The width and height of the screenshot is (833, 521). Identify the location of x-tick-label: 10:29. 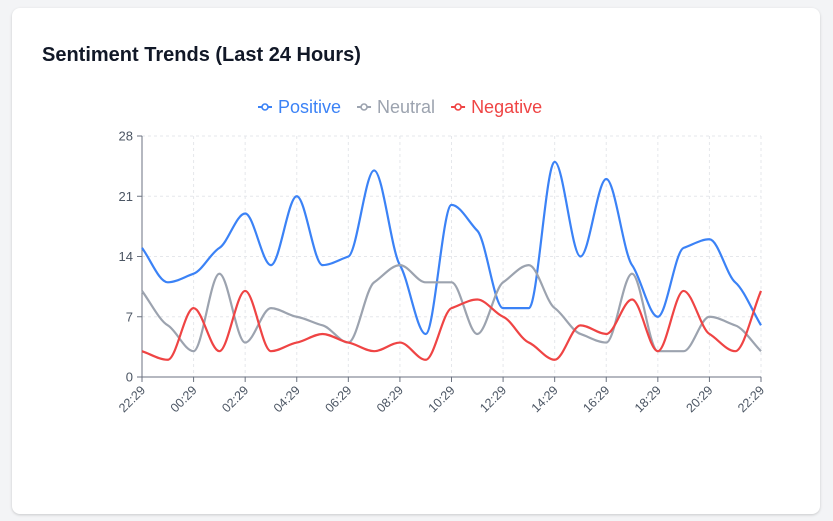
(442, 399).